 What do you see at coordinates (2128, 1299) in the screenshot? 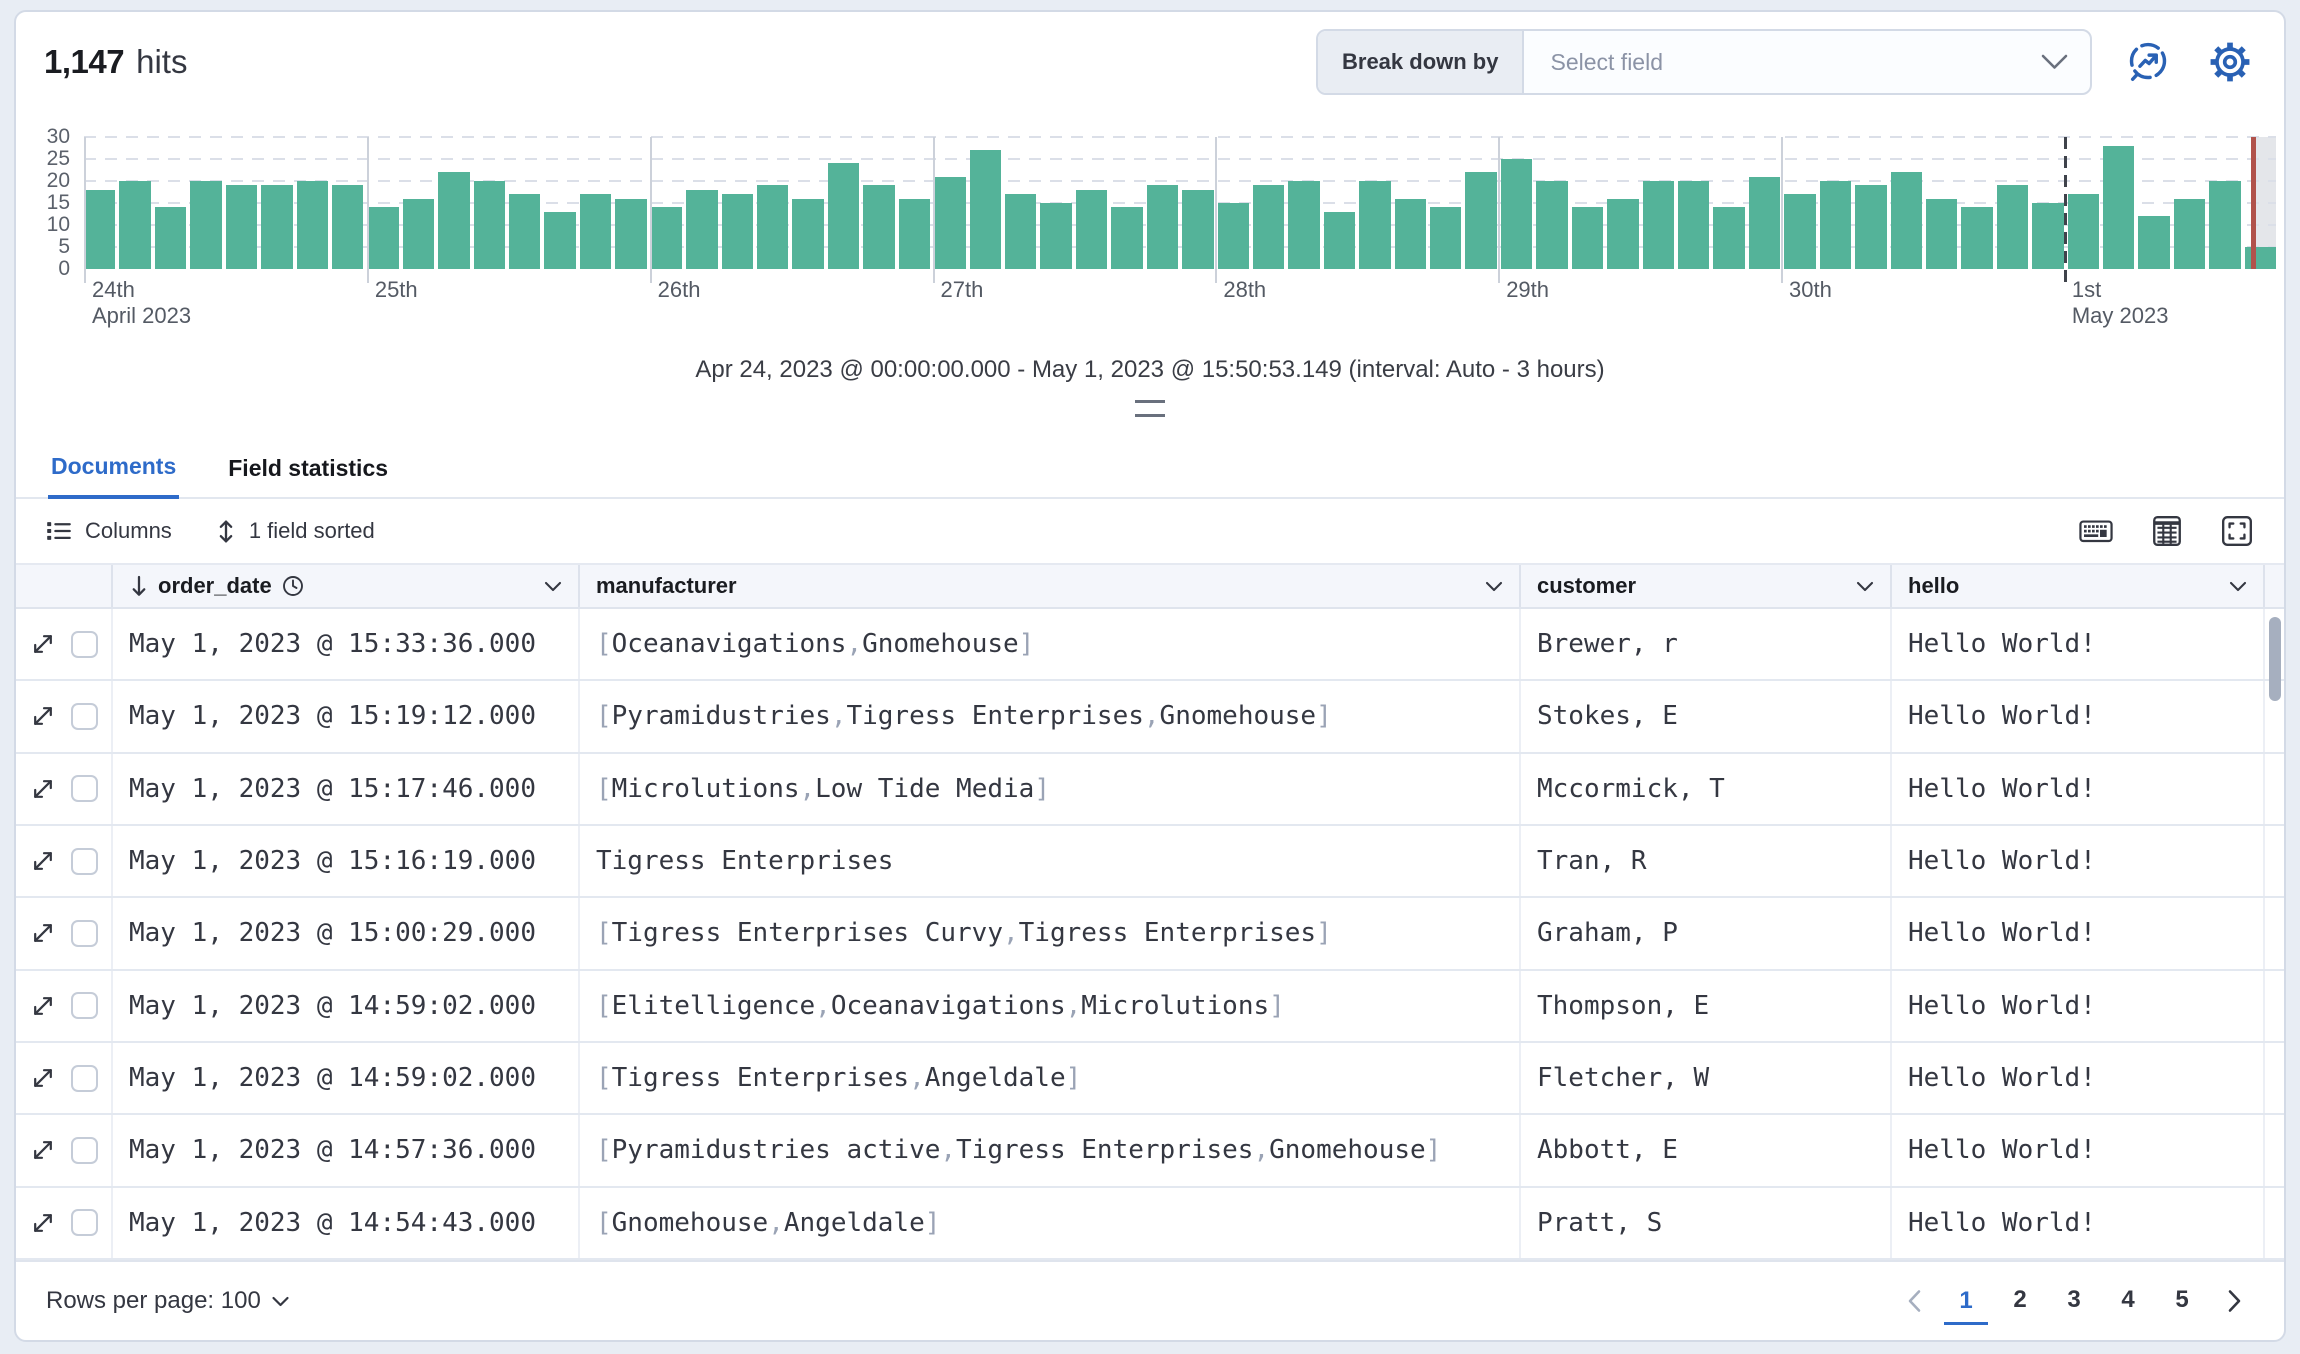
I see `page-button-4: 4` at bounding box center [2128, 1299].